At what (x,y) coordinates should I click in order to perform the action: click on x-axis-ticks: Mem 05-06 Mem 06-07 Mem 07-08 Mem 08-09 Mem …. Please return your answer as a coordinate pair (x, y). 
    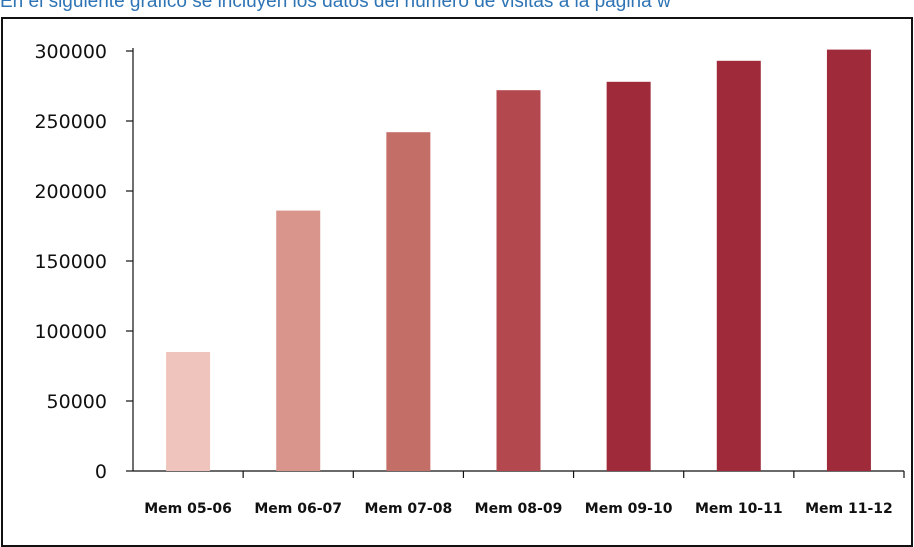
    Looking at the image, I should click on (524, 494).